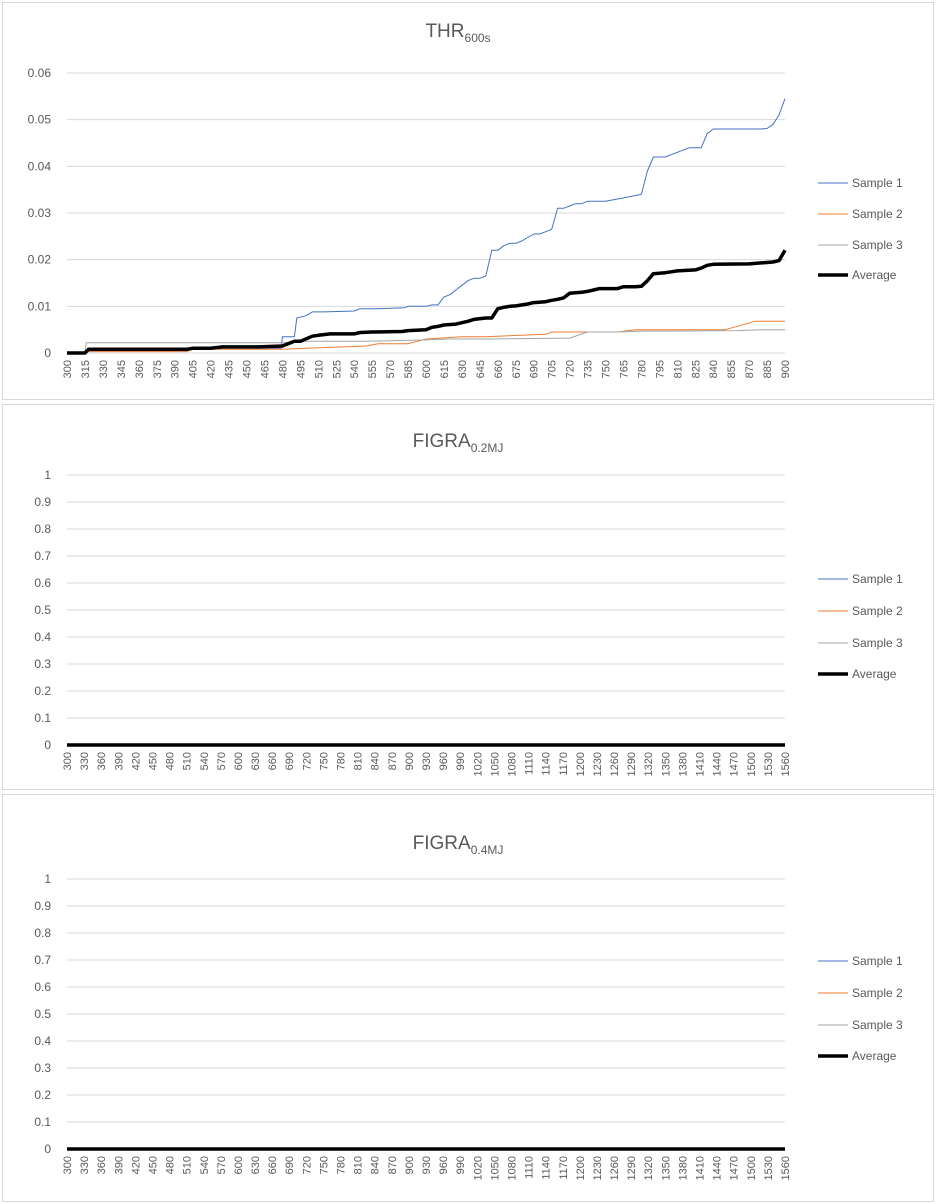 Image resolution: width=936 pixels, height=1204 pixels. What do you see at coordinates (478, 38) in the screenshot?
I see `chart-title-subscript: 600s` at bounding box center [478, 38].